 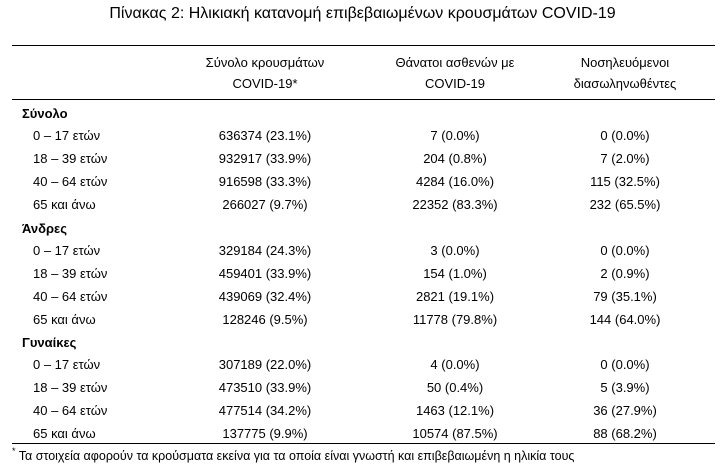 I want to click on column-header-deaths: Θάνατοι ασθενών με COVID-19, so click(x=455, y=73).